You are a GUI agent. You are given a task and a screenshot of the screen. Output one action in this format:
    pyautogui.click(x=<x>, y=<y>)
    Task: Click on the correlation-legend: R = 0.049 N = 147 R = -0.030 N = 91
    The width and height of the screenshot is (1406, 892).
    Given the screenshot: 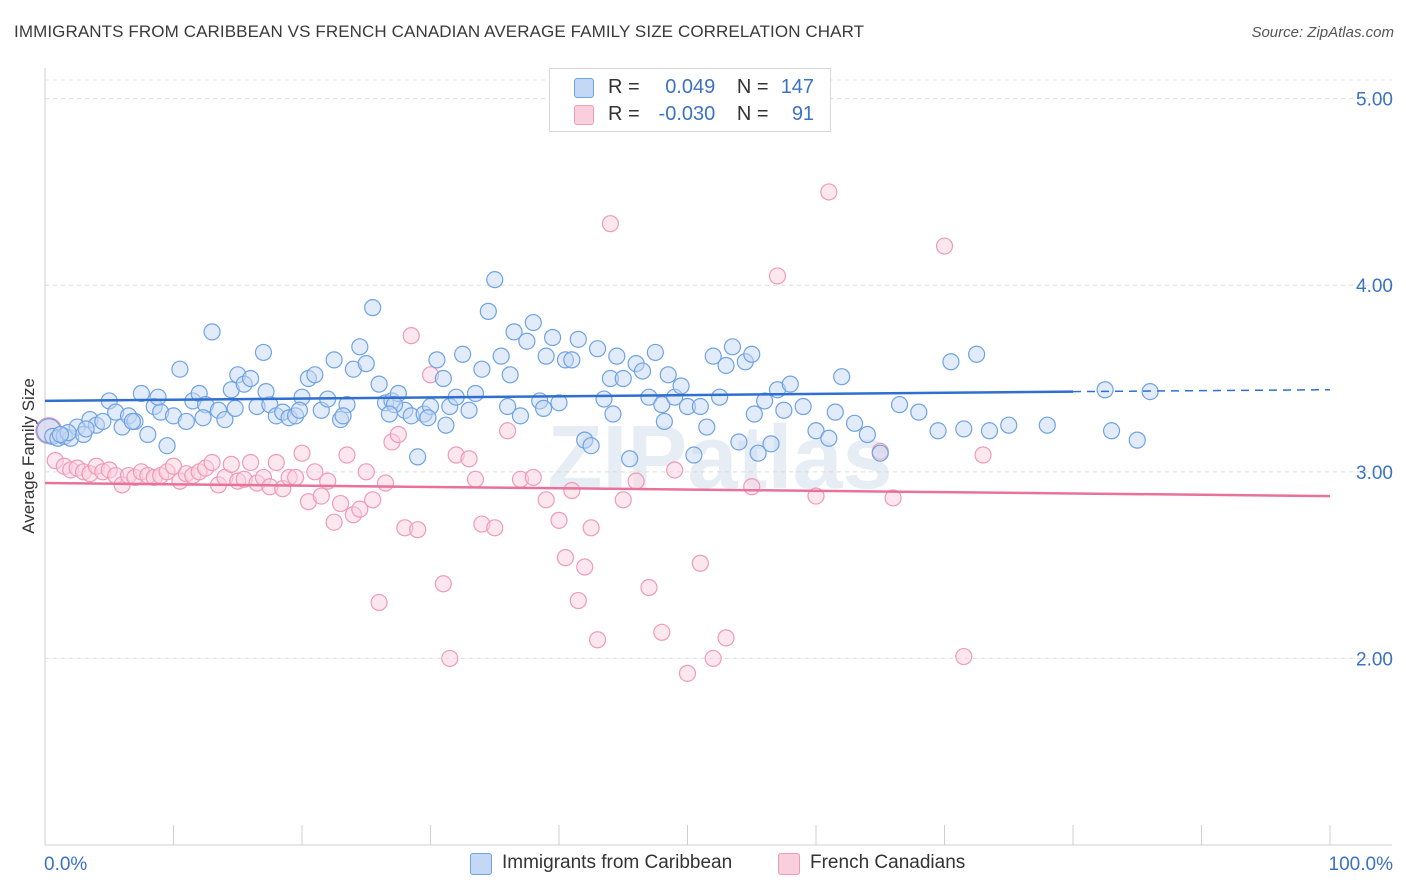 What is the action you would take?
    pyautogui.click(x=690, y=100)
    